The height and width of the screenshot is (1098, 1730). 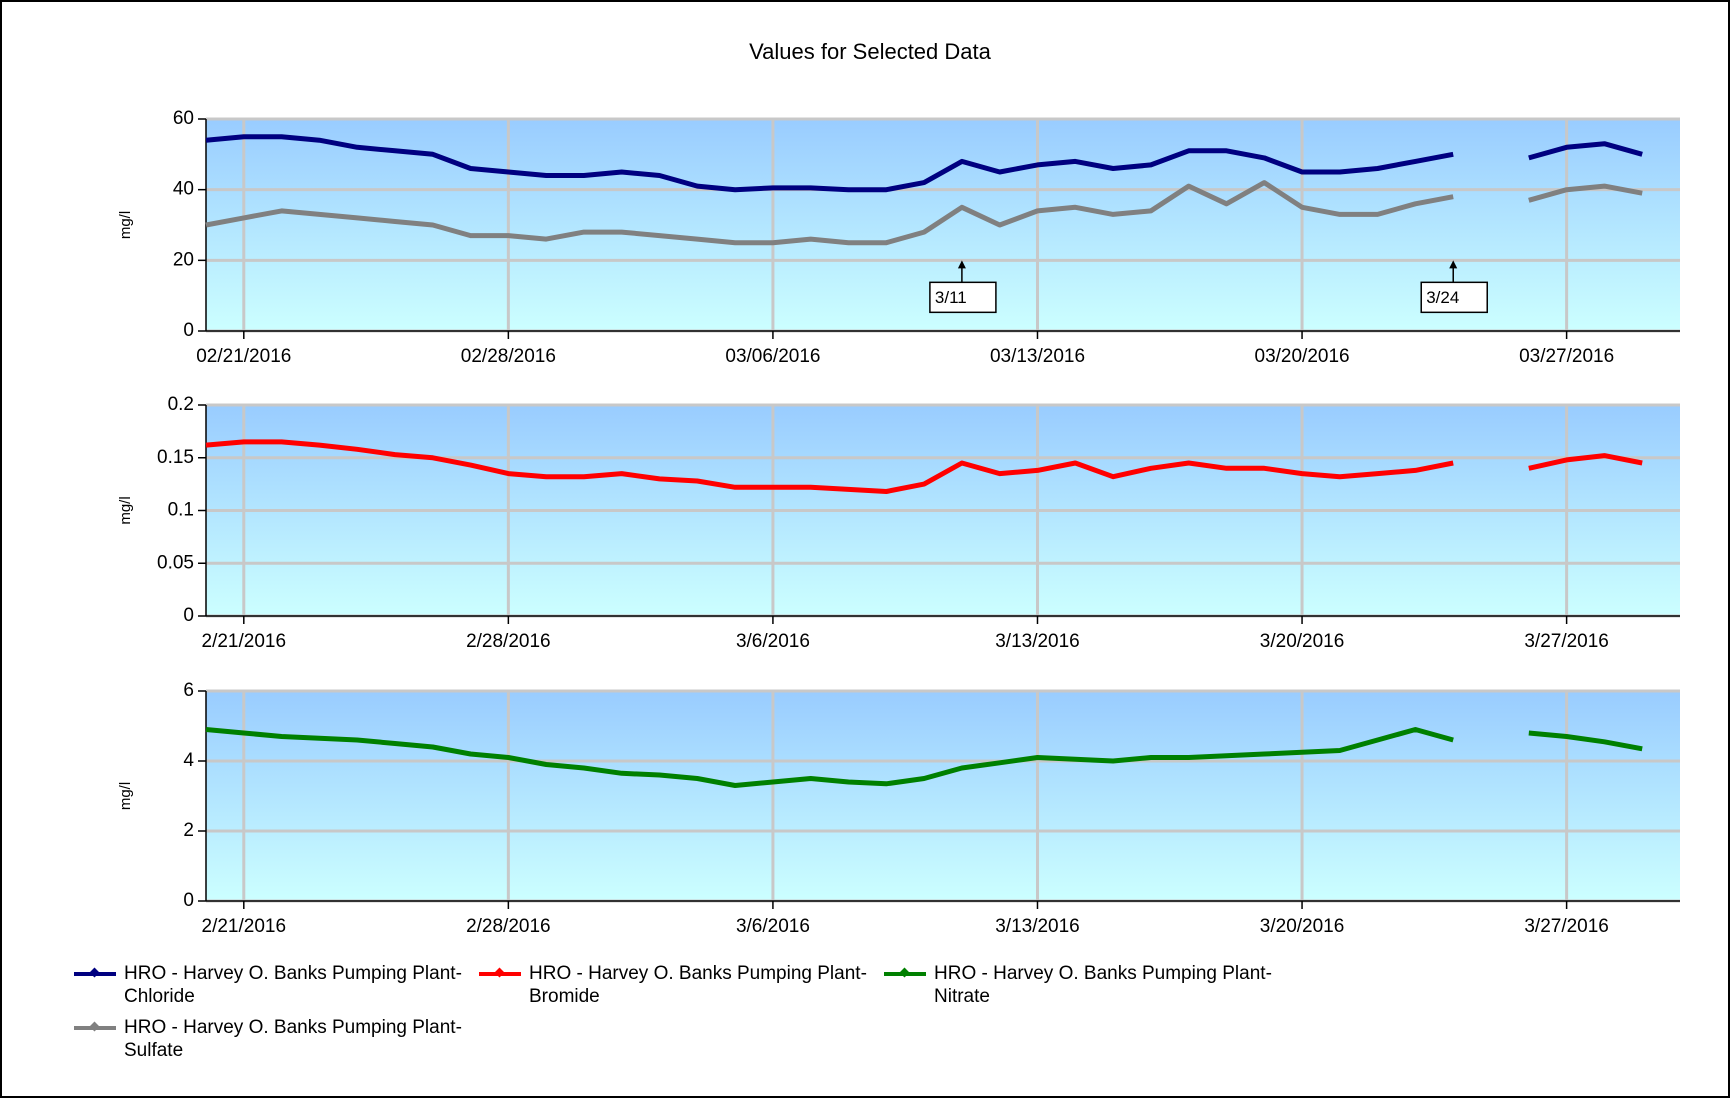 What do you see at coordinates (188, 690) in the screenshot?
I see `y-tick-label: 6` at bounding box center [188, 690].